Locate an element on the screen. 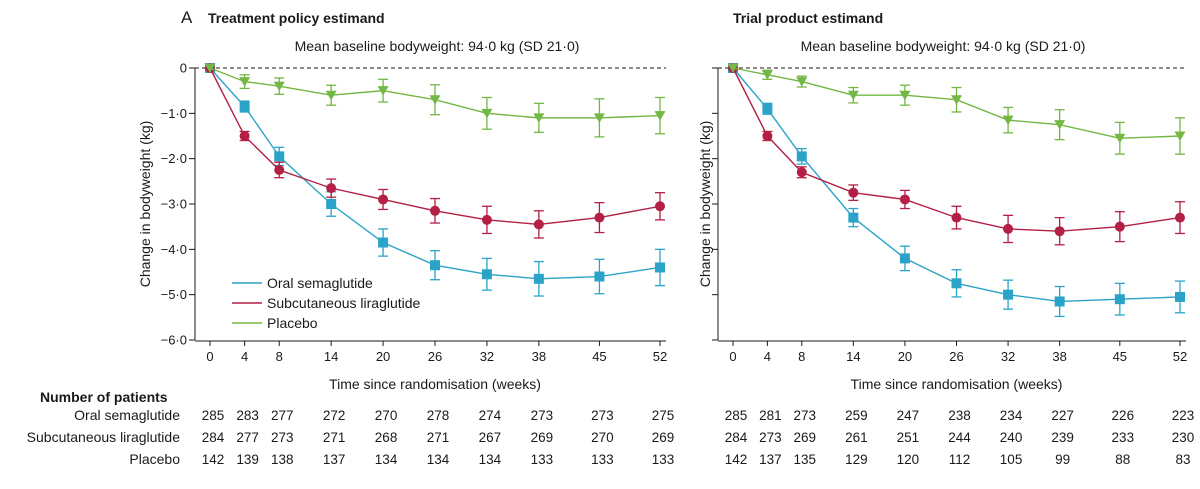  series-subcutaneous-liraglutide is located at coordinates (435, 151).